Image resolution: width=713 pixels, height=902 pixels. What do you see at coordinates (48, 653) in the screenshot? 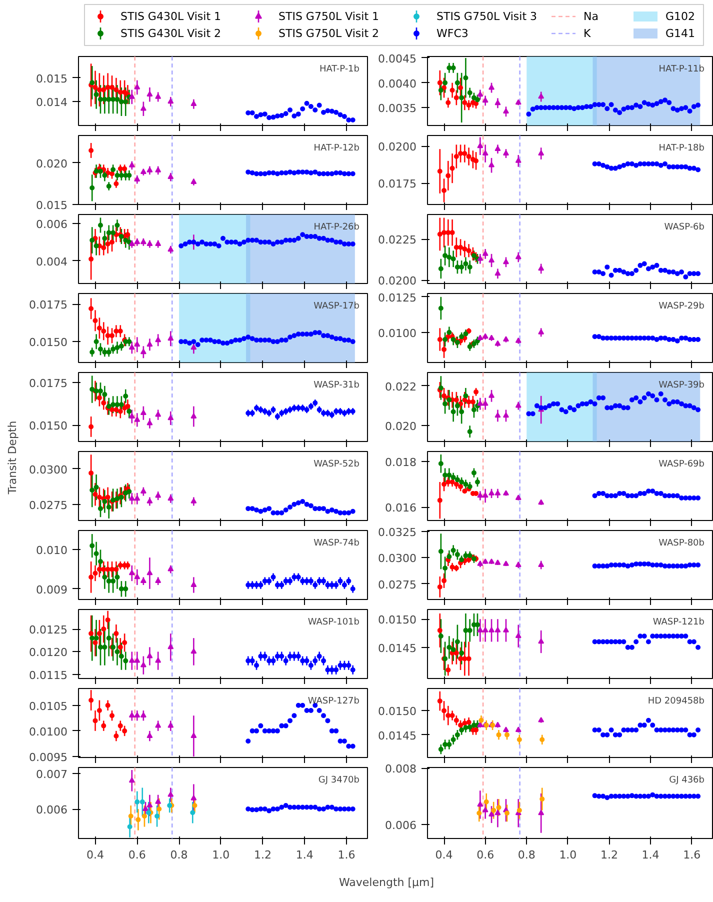
I see `y-tick-label: 0.0120` at bounding box center [48, 653].